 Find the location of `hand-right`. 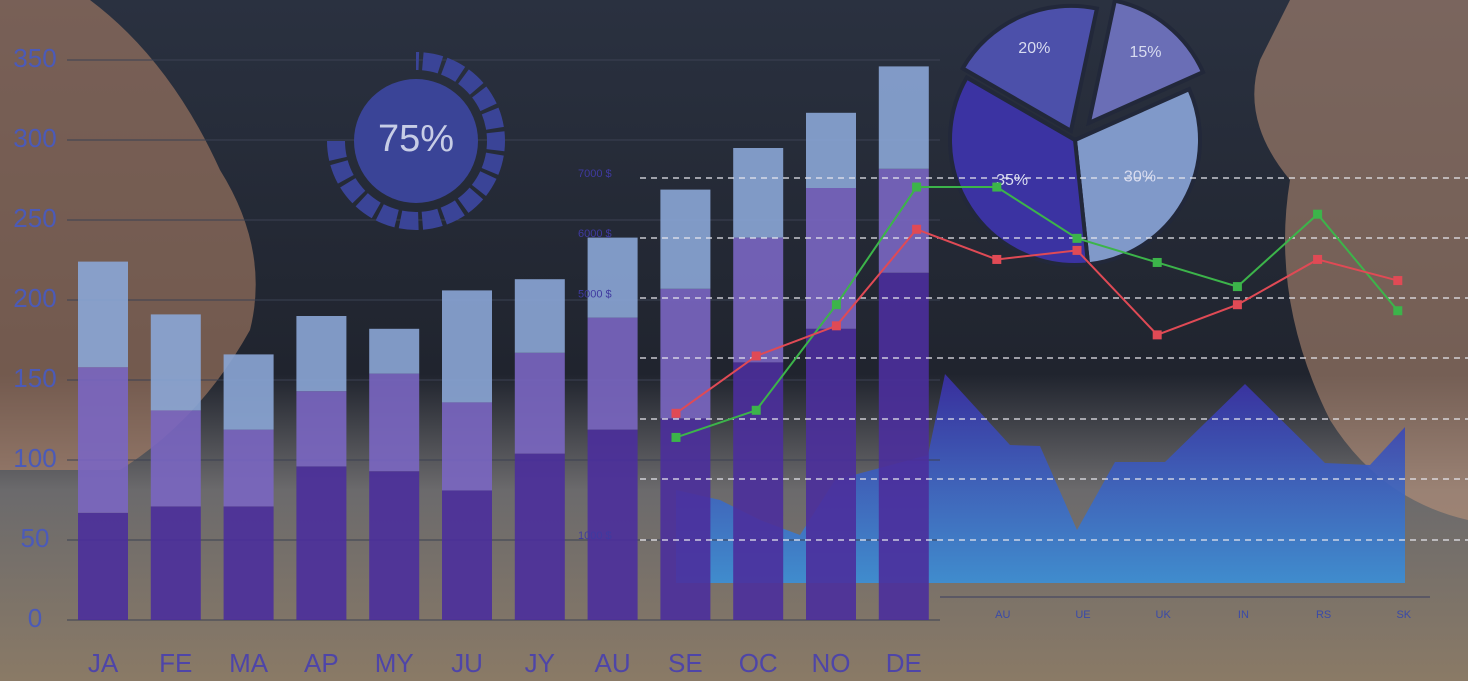

hand-right is located at coordinates (1361, 260).